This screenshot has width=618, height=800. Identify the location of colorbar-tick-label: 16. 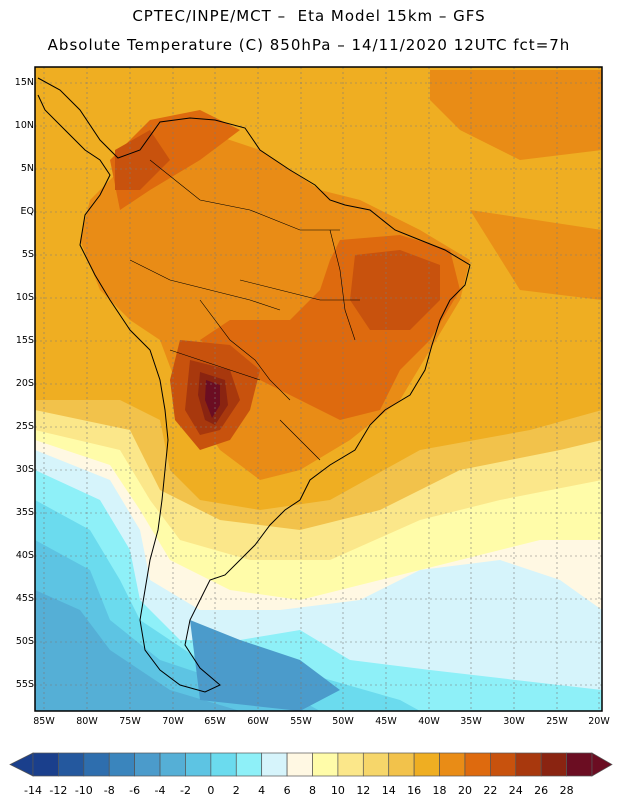
(414, 790).